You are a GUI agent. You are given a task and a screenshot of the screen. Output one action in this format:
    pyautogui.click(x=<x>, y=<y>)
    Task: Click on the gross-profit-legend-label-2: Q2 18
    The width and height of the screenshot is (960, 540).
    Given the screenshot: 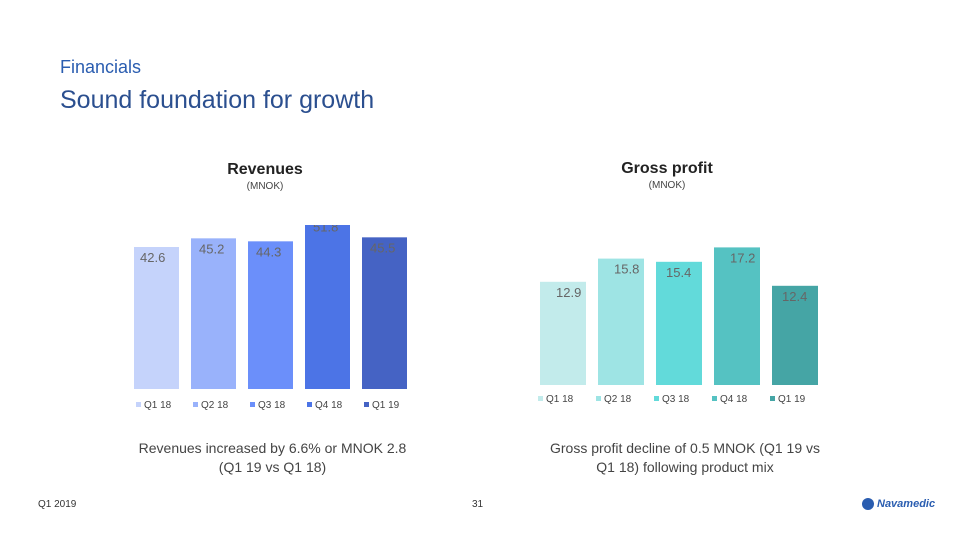 What is the action you would take?
    pyautogui.click(x=618, y=399)
    